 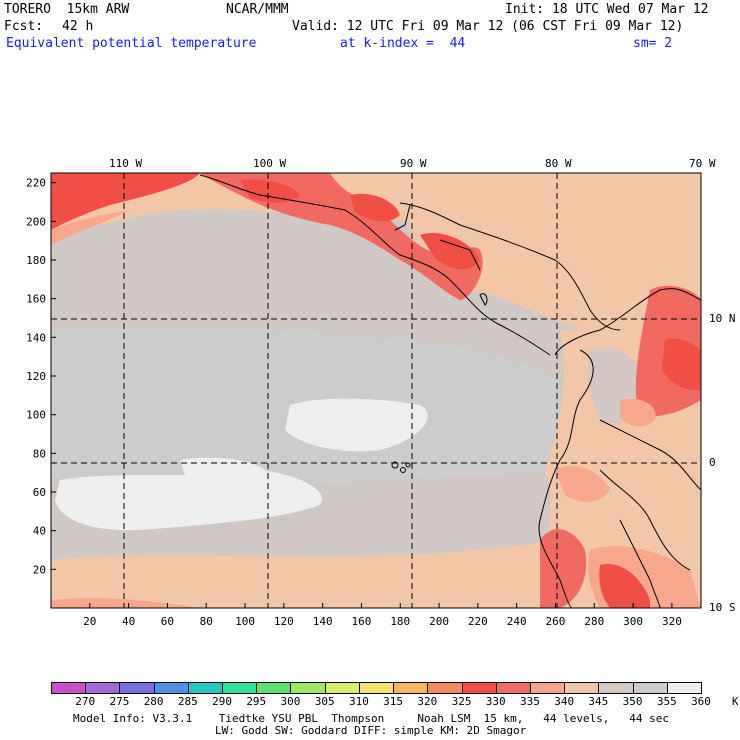 What do you see at coordinates (358, 701) in the screenshot?
I see `colorbar-label: 310` at bounding box center [358, 701].